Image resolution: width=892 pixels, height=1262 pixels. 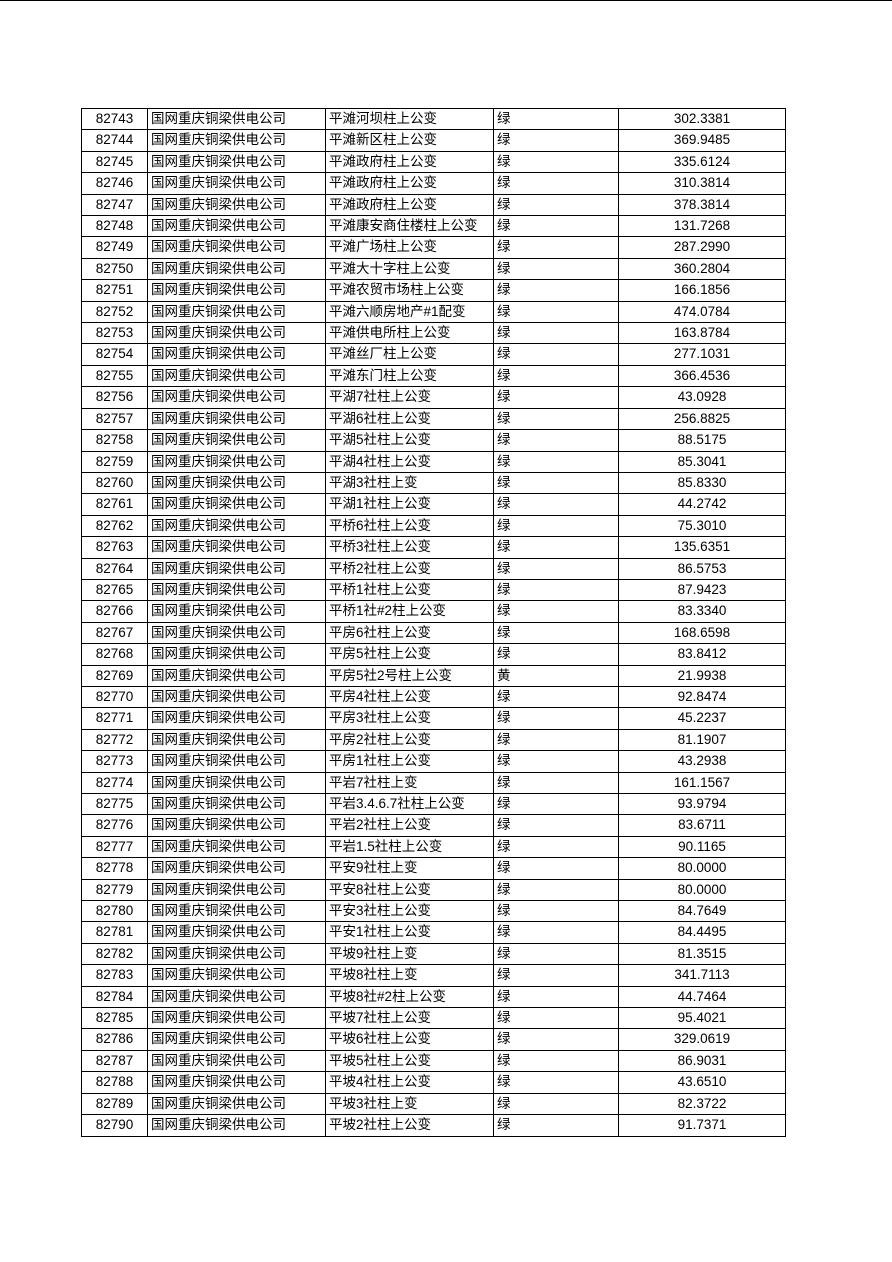 What do you see at coordinates (410, 611) in the screenshot?
I see `transformer-name-cell: 平桥1社#2柱上公变` at bounding box center [410, 611].